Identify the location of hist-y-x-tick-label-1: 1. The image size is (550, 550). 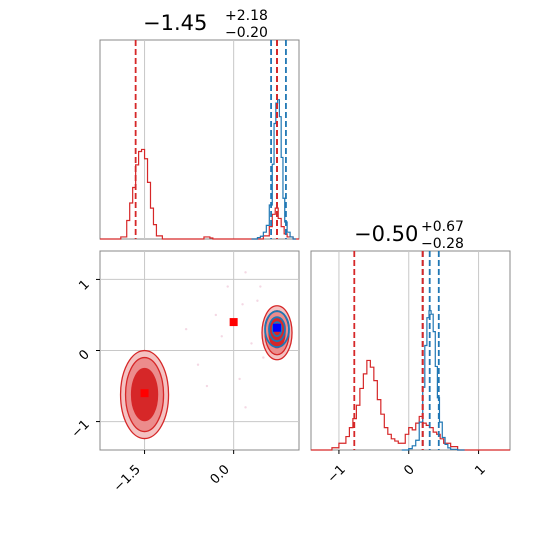
(480, 470).